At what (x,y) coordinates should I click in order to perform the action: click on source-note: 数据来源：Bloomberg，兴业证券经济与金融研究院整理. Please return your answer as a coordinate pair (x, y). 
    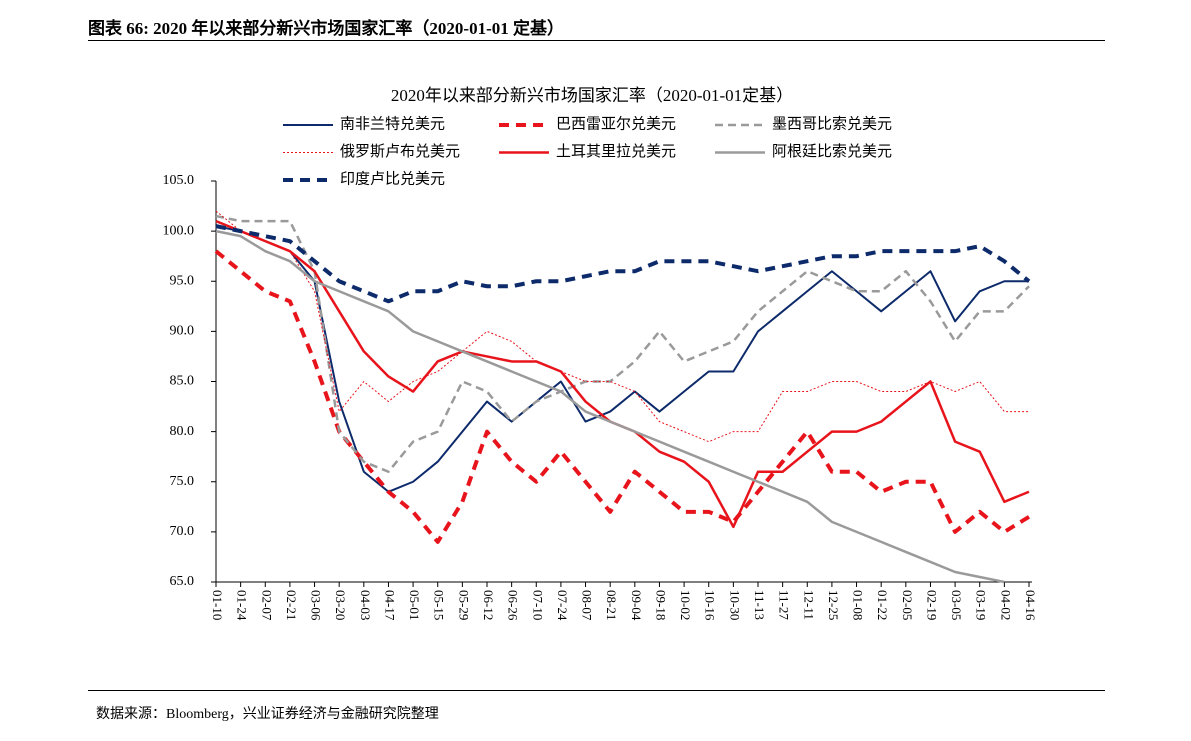
    Looking at the image, I should click on (267, 714).